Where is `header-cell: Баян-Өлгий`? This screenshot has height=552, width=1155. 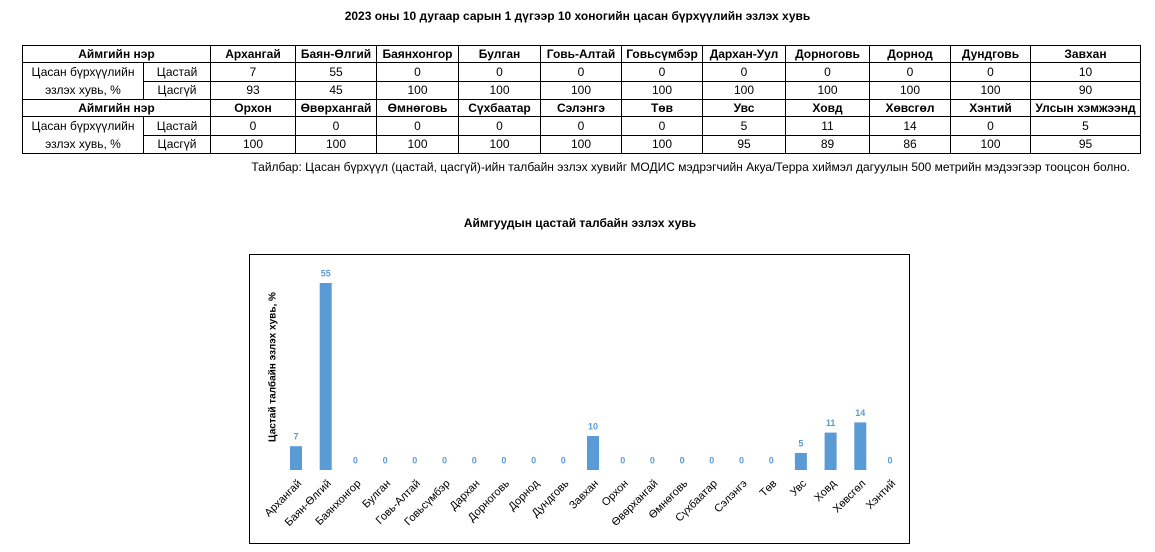
header-cell: Баян-Өлгий is located at coordinates (336, 54).